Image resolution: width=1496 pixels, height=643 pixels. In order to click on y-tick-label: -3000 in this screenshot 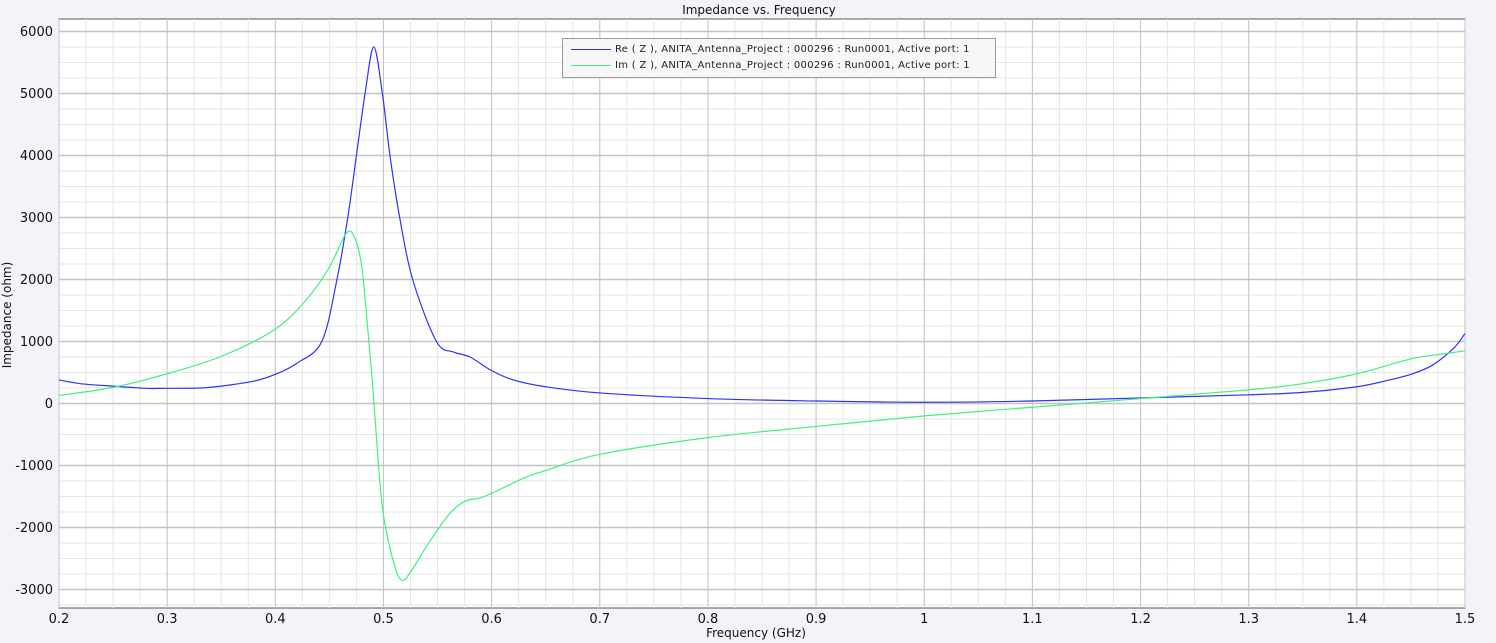, I will do `click(34, 590)`.